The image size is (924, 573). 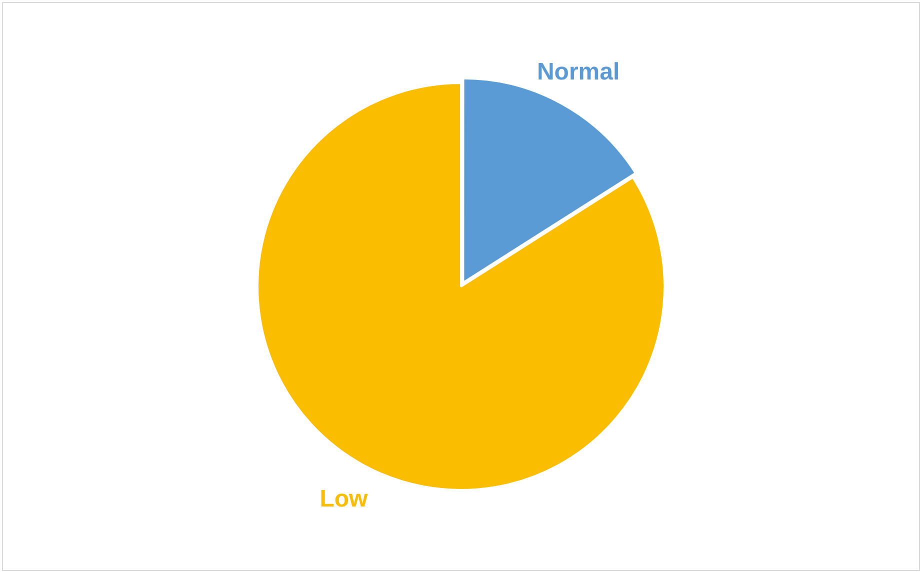 What do you see at coordinates (344, 499) in the screenshot?
I see `slice-label: Low` at bounding box center [344, 499].